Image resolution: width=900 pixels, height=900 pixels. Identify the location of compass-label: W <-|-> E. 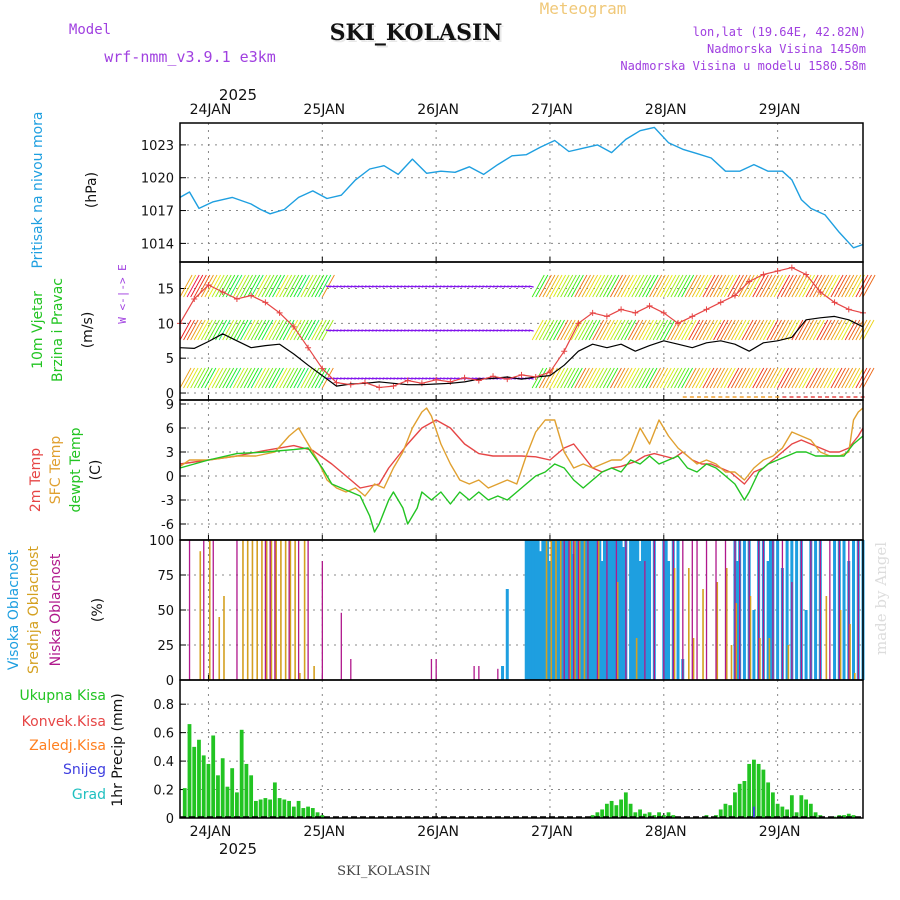
(122, 294).